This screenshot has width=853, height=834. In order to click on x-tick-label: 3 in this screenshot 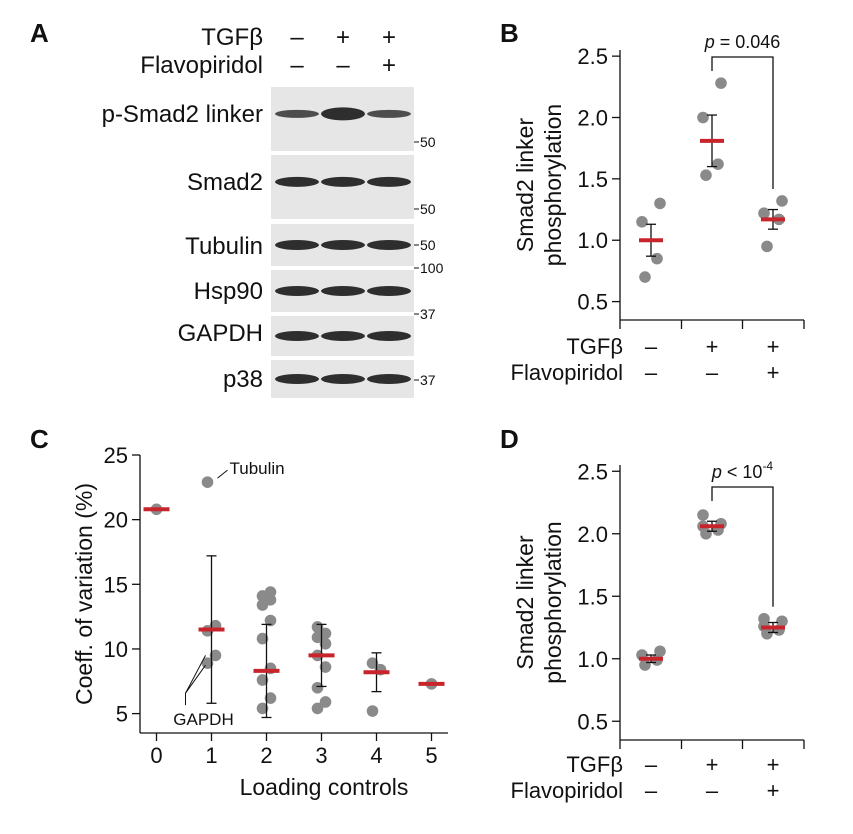, I will do `click(321, 755)`.